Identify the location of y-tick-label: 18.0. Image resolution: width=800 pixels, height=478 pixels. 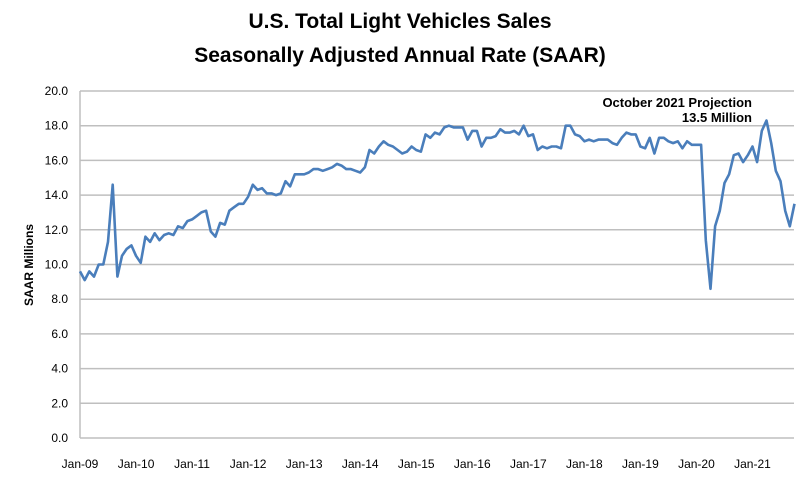
(57, 126).